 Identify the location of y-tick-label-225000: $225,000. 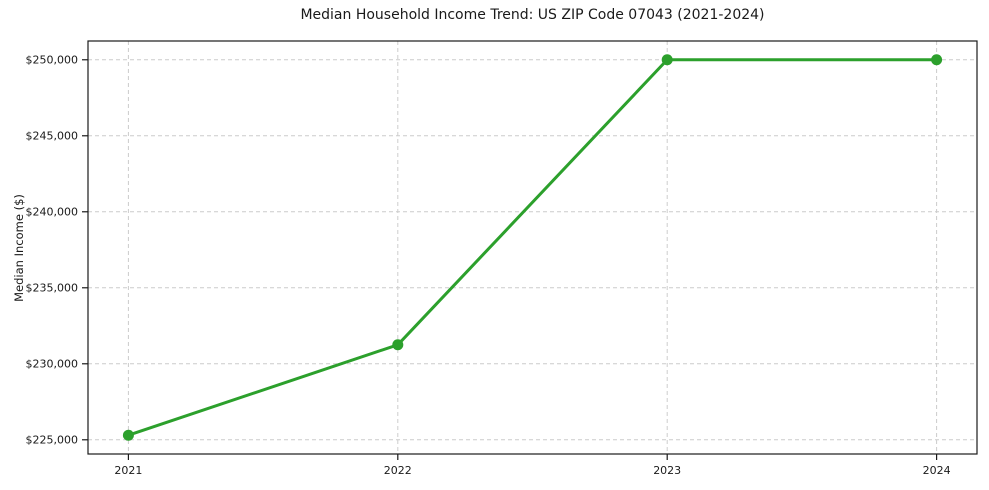
(52, 440).